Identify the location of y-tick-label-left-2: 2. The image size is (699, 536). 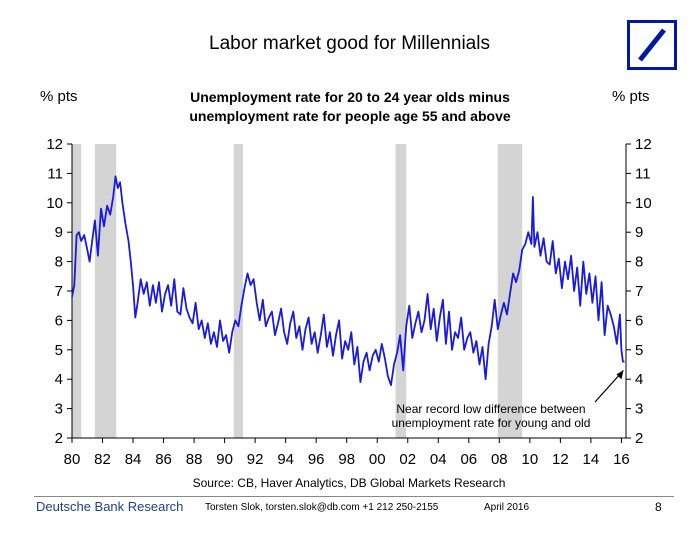
(59, 438).